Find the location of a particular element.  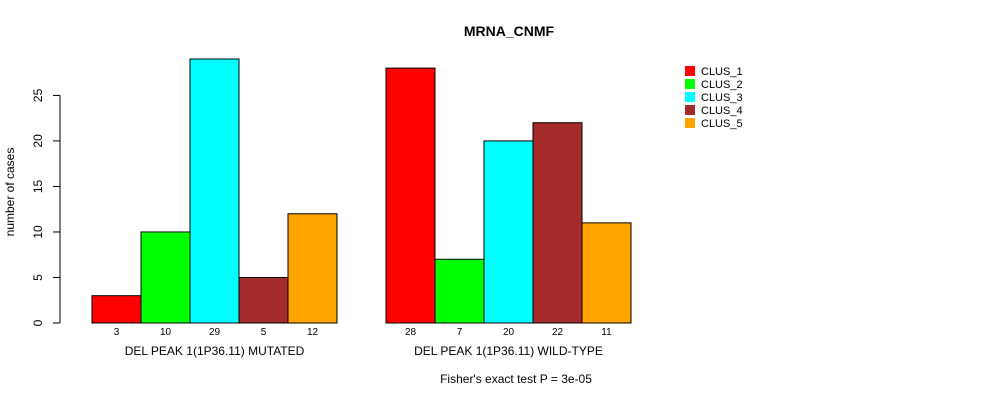

y-tick-label: 0 is located at coordinates (38, 322).